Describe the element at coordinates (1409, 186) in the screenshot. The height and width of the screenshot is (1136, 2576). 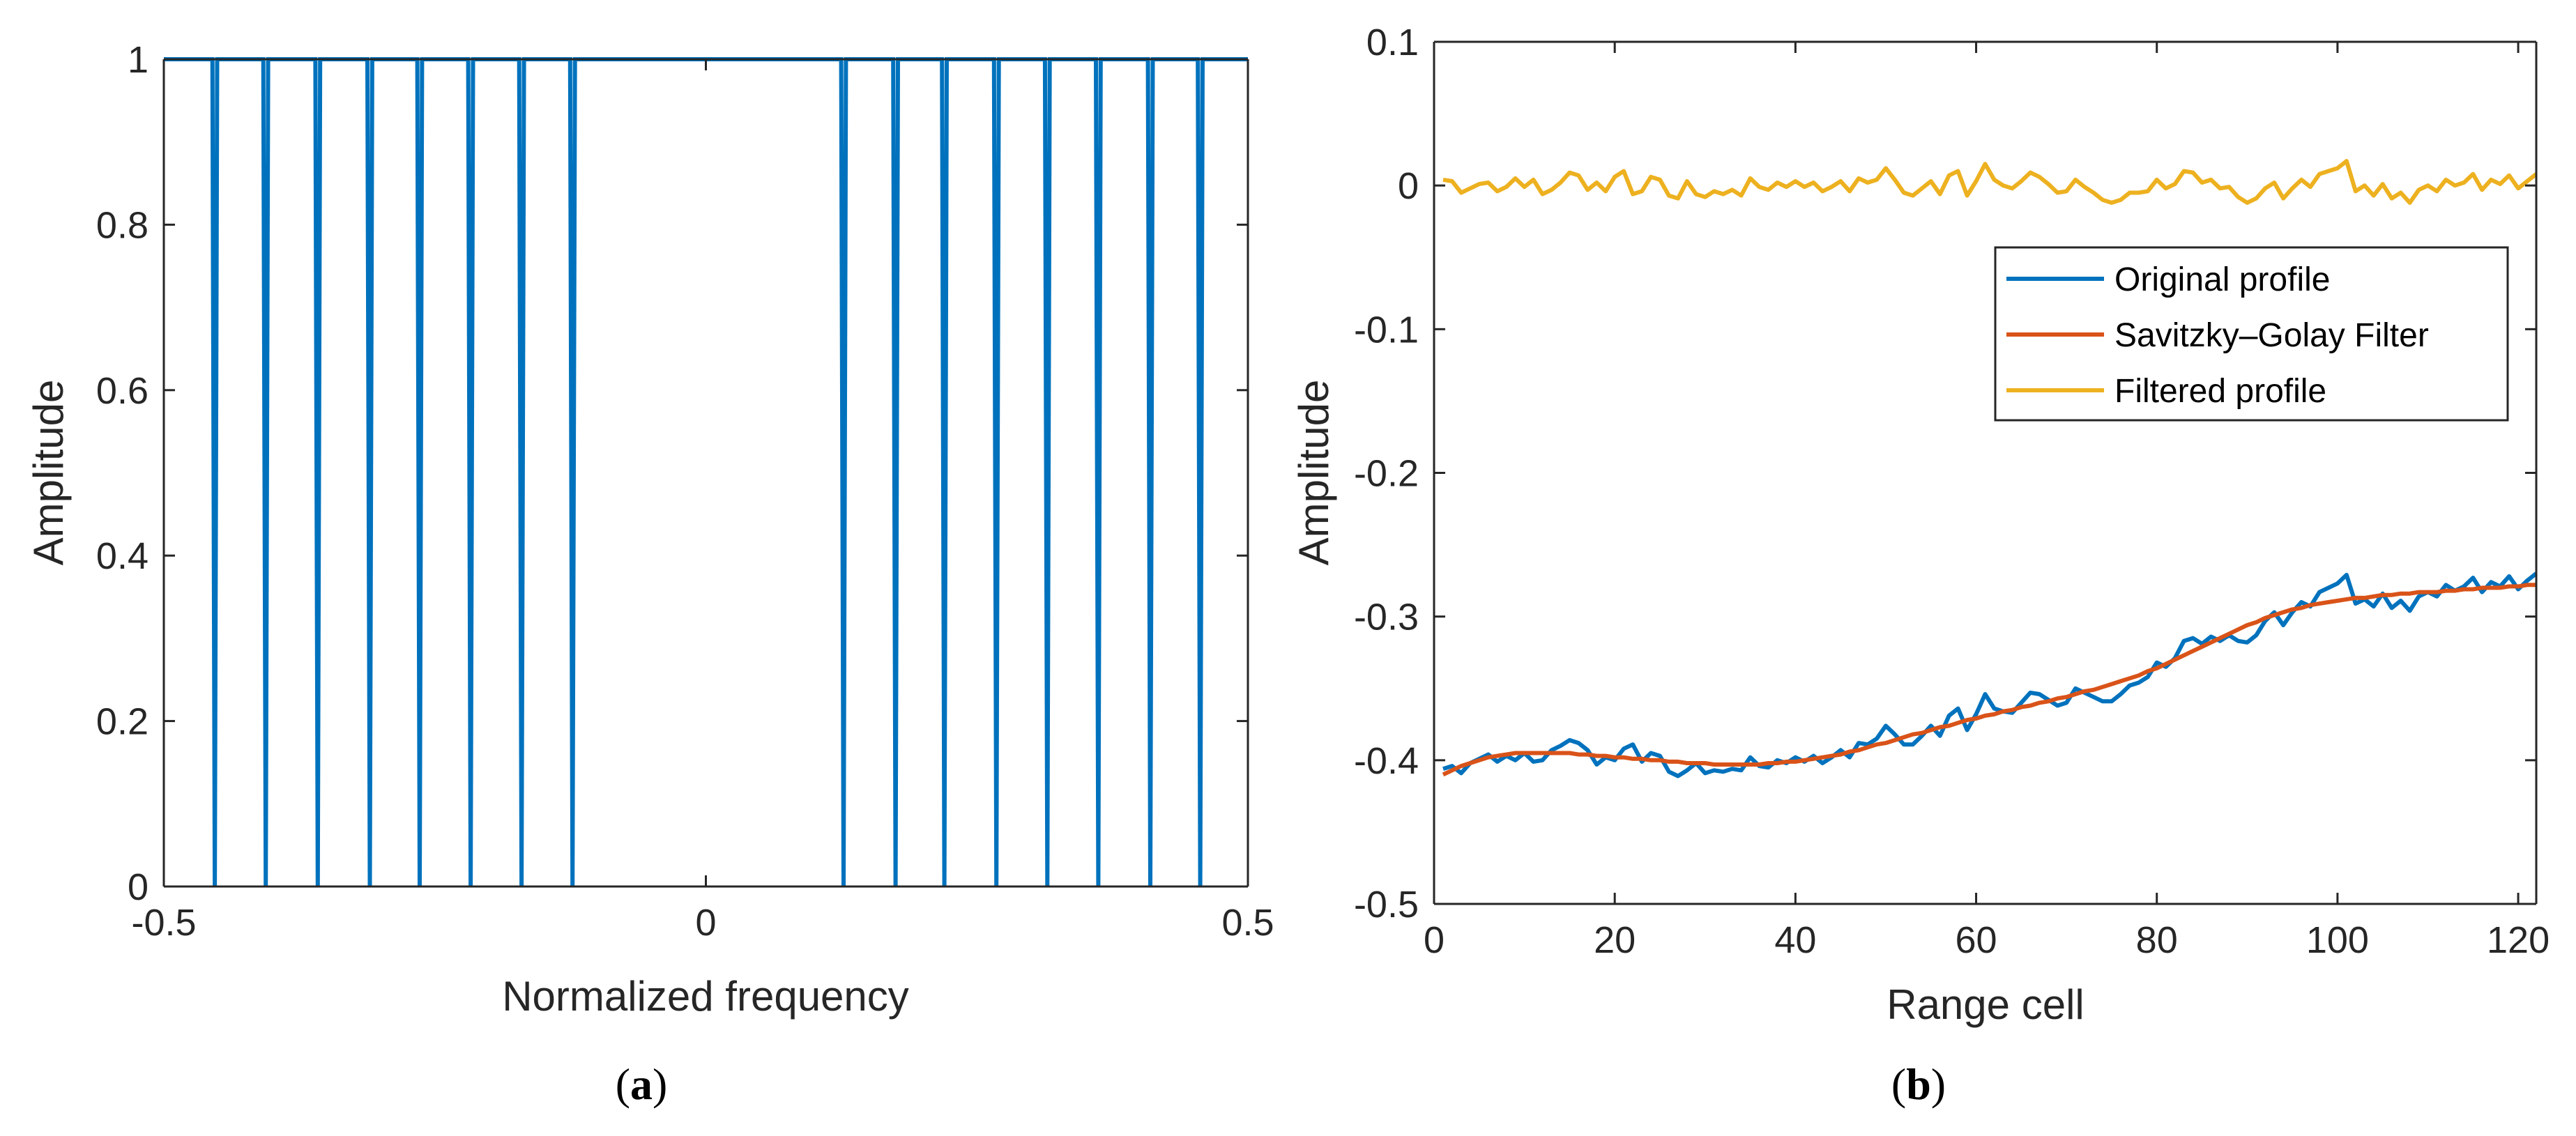
I see `panel-b-ytick-label: 0` at that location.